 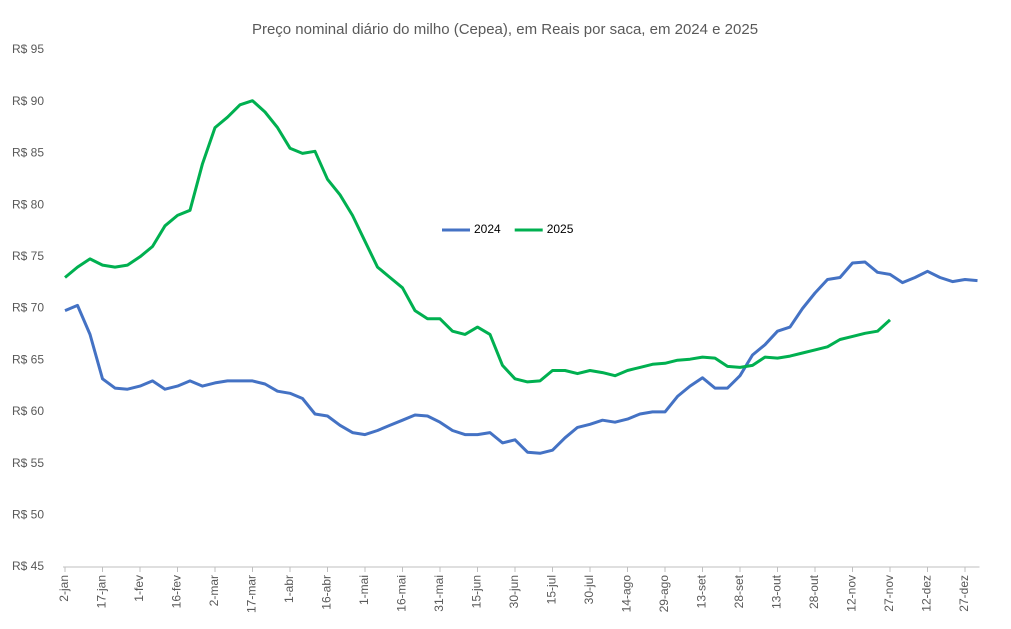 What do you see at coordinates (964, 593) in the screenshot?
I see `x-tick-label: 27-dez` at bounding box center [964, 593].